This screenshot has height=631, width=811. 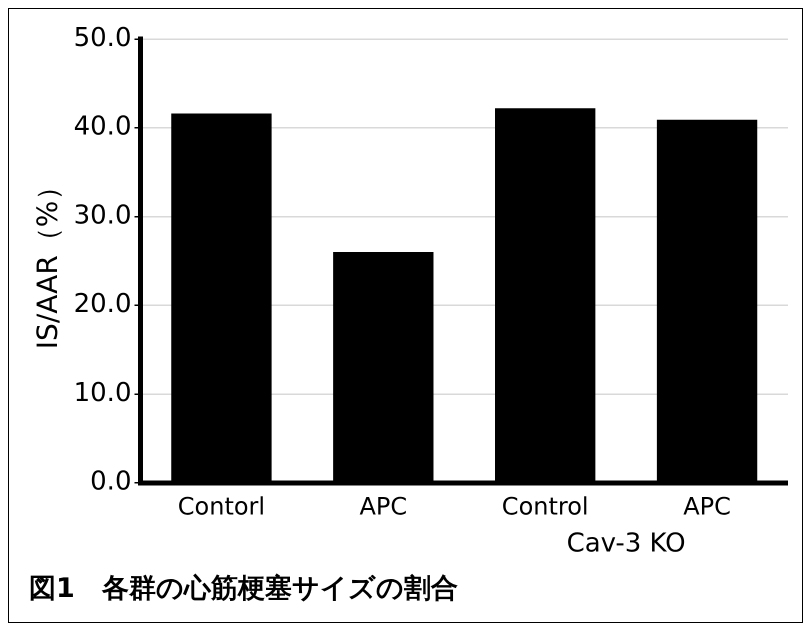 I want to click on y-tick-label: 0.0, so click(x=111, y=481).